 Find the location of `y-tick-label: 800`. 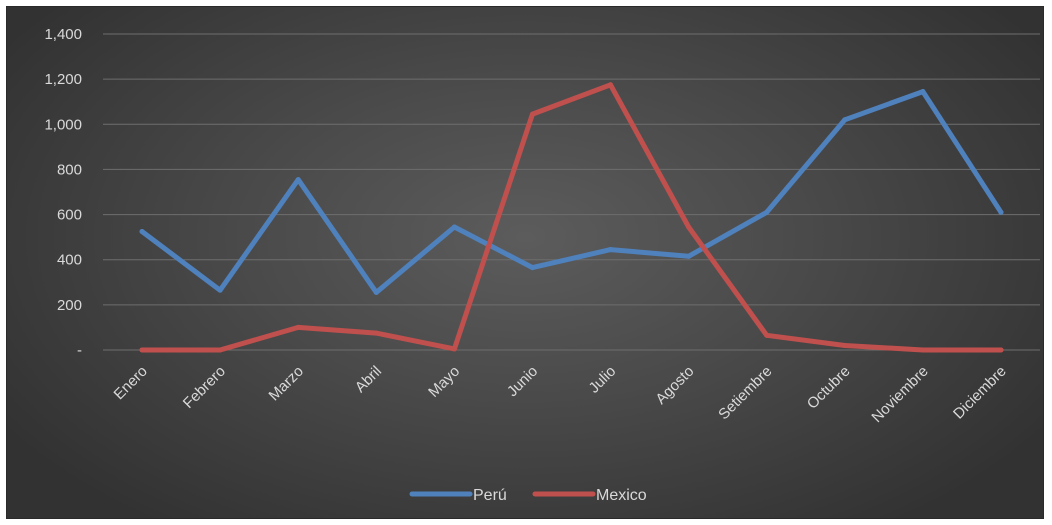

y-tick-label: 800 is located at coordinates (69, 169).